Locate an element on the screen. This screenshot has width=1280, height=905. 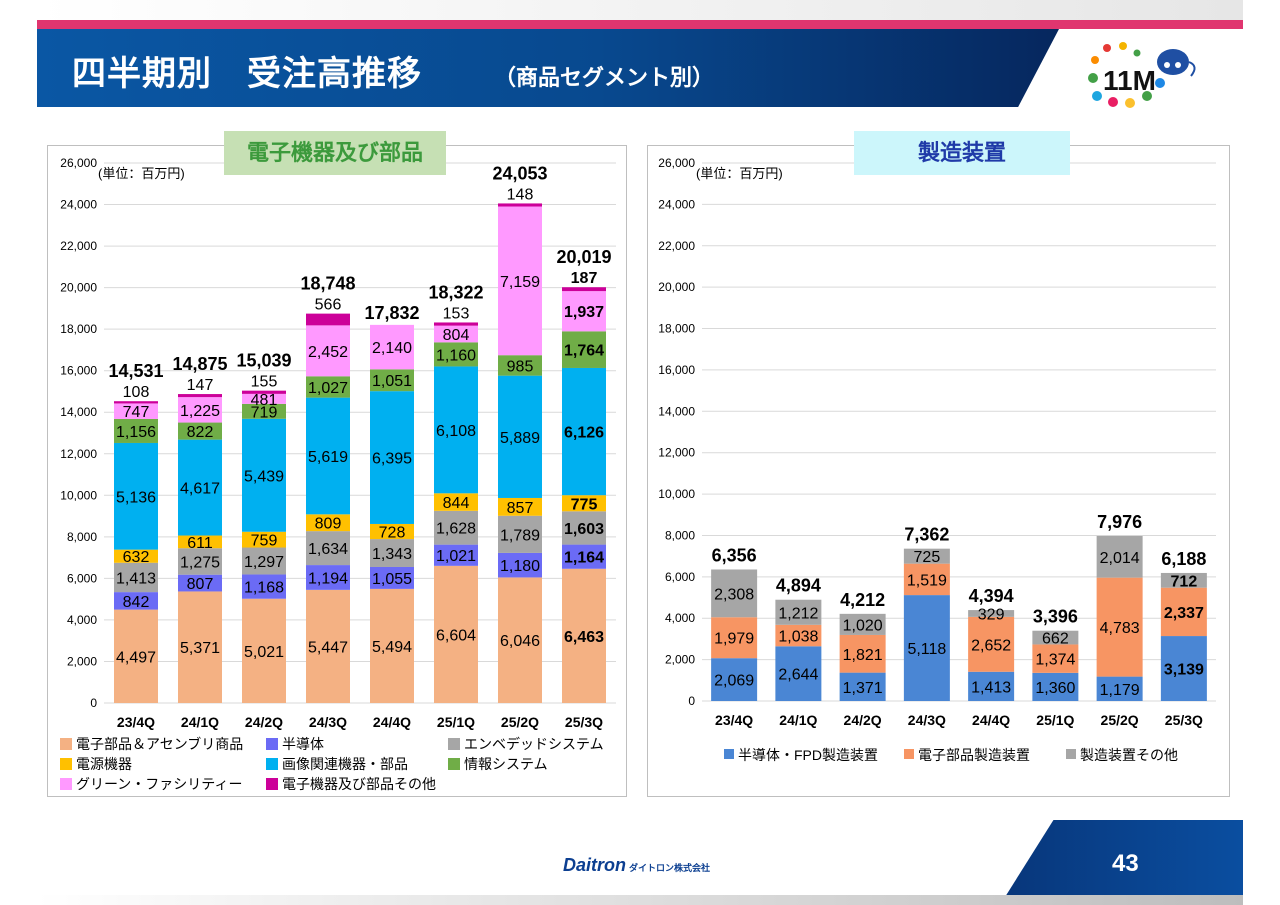
y-tick-label: 26,000 is located at coordinates (78, 163).